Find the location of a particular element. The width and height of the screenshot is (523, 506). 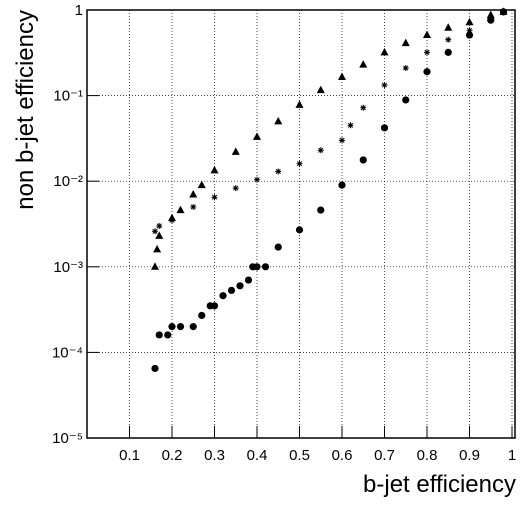

x-tick-label: 0.3 is located at coordinates (214, 455).